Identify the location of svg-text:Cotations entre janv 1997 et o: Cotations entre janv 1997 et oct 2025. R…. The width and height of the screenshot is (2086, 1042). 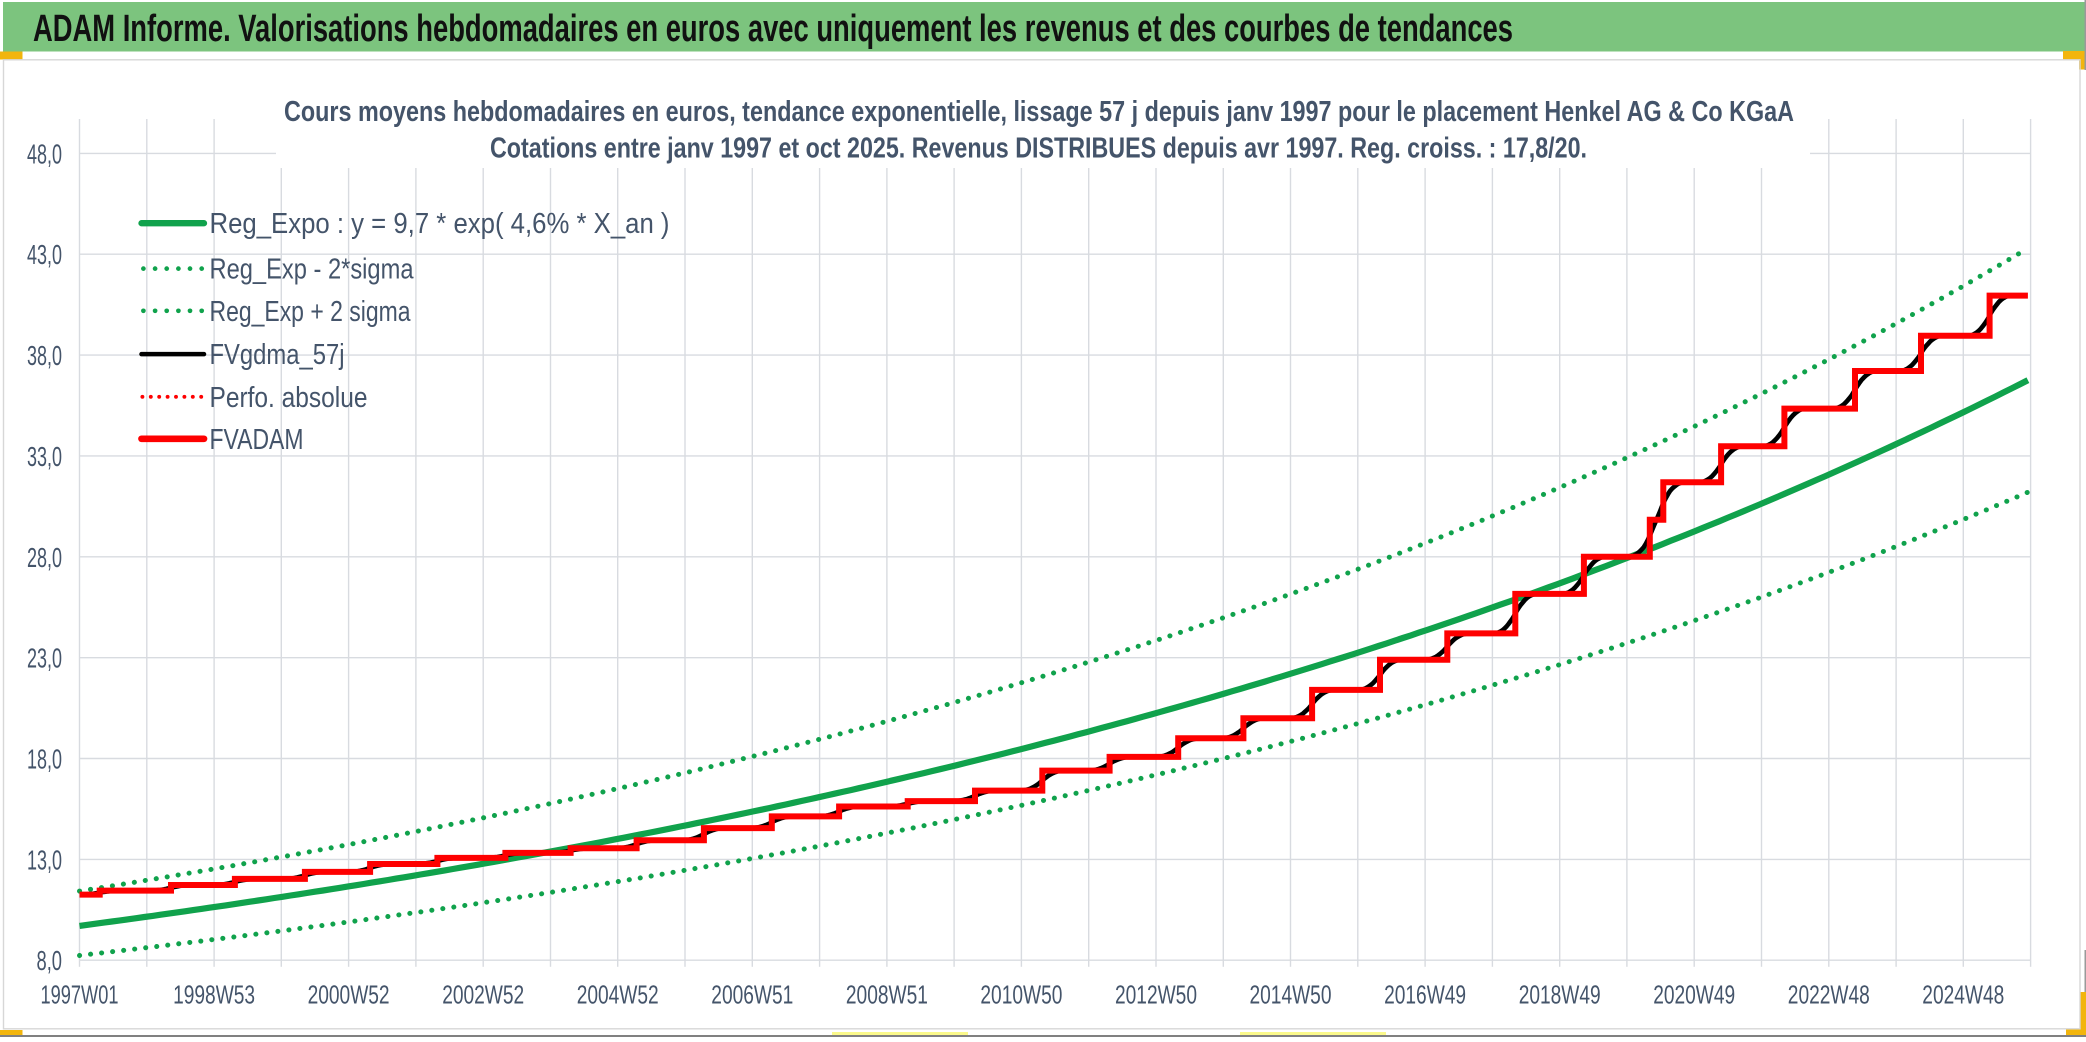
(1038, 149).